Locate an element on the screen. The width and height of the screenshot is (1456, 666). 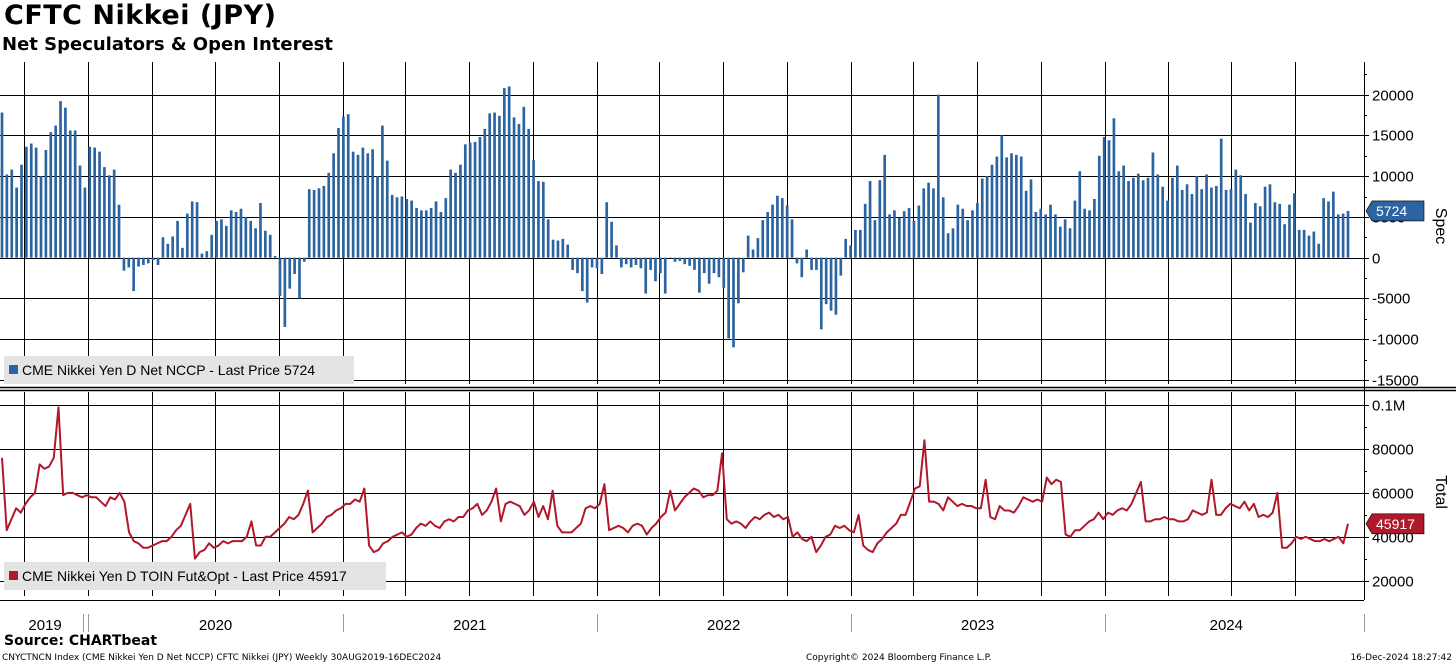
total-tick-label: 20000 is located at coordinates (1393, 582).